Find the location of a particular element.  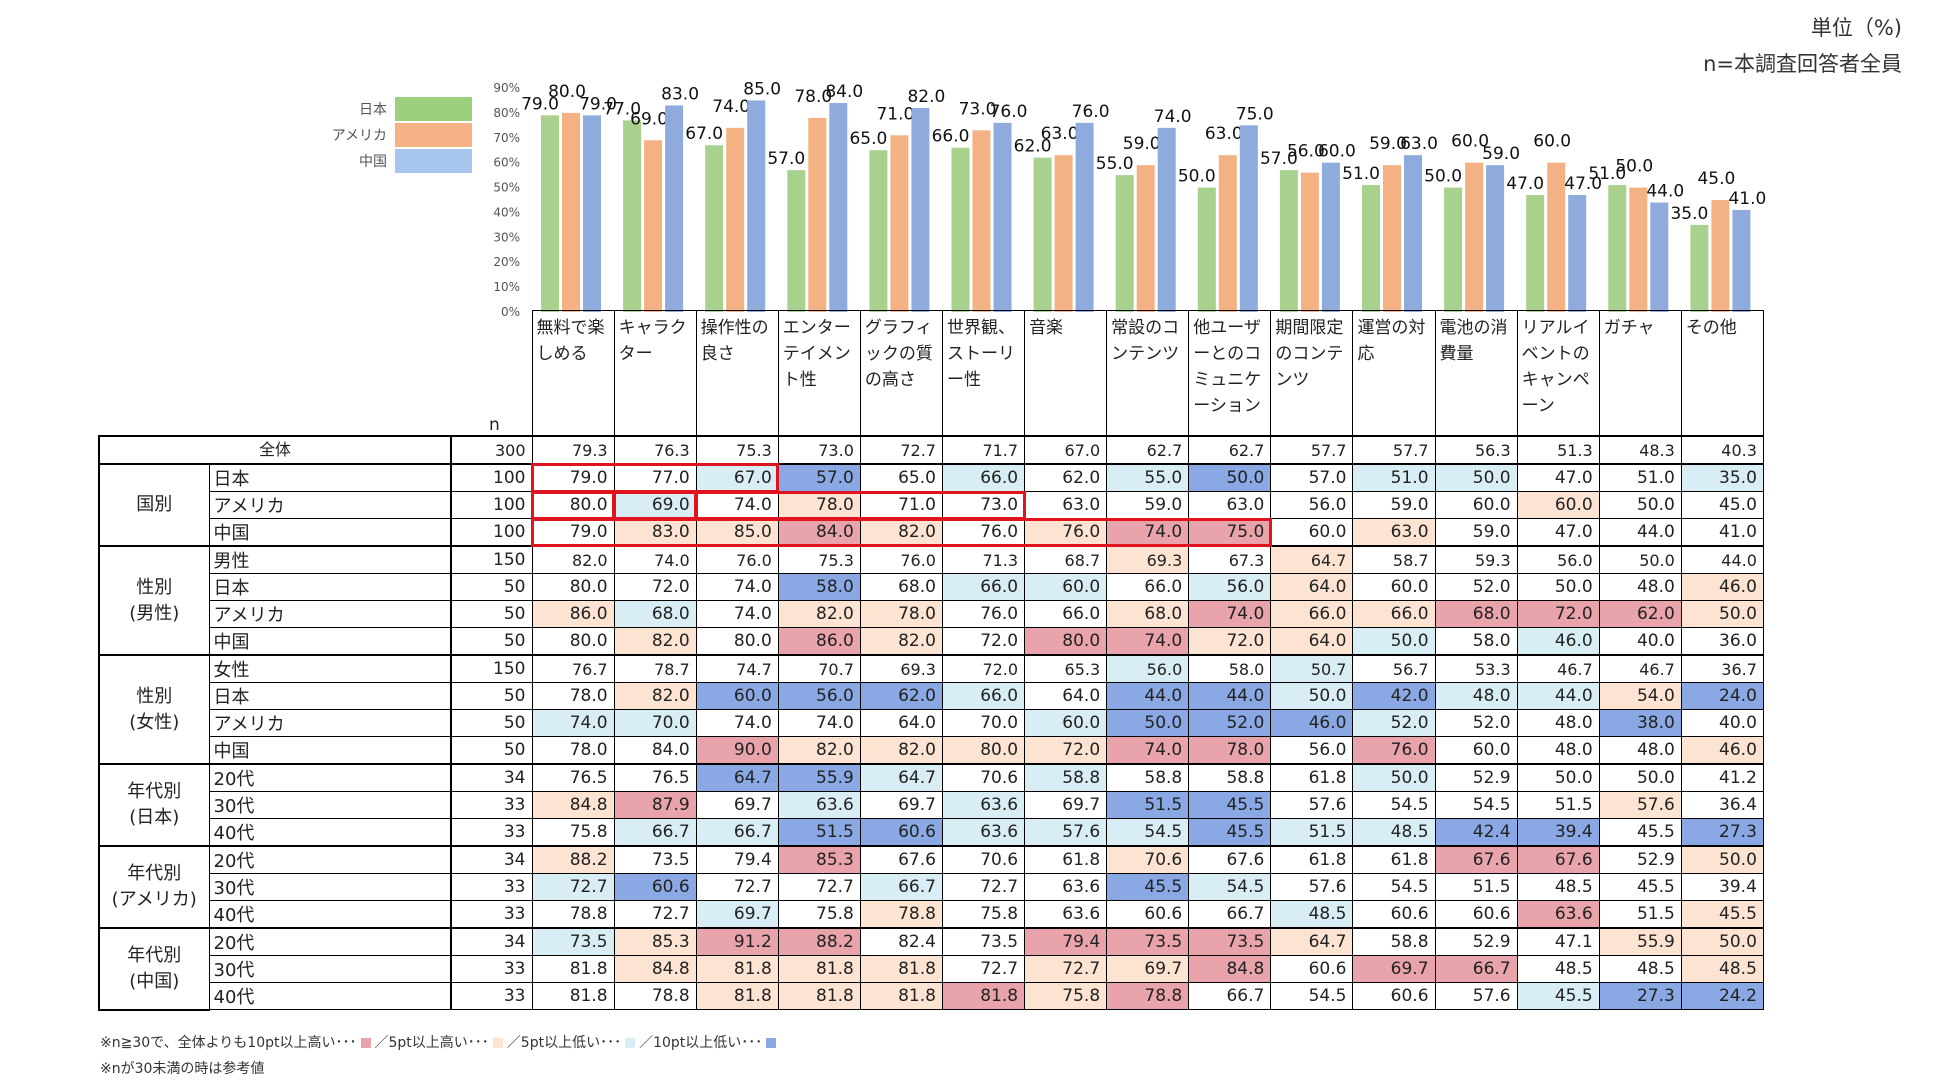

table-cell: 69.3 is located at coordinates (901, 668).